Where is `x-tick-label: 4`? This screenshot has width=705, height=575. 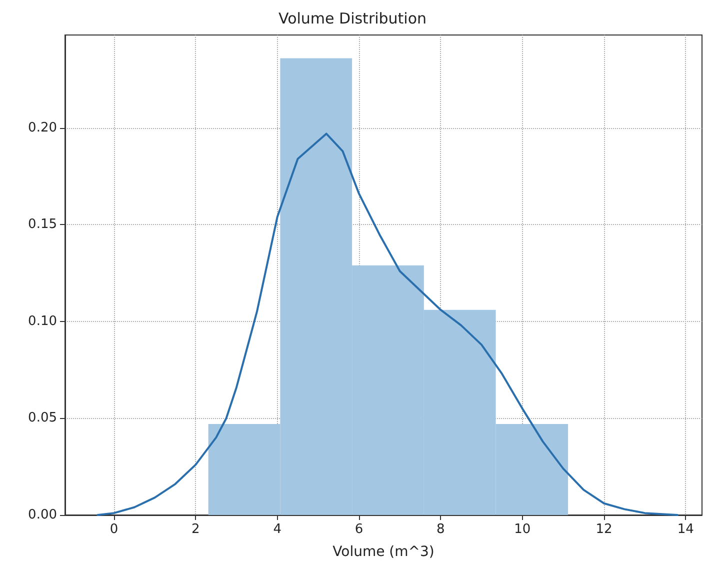 x-tick-label: 4 is located at coordinates (277, 529).